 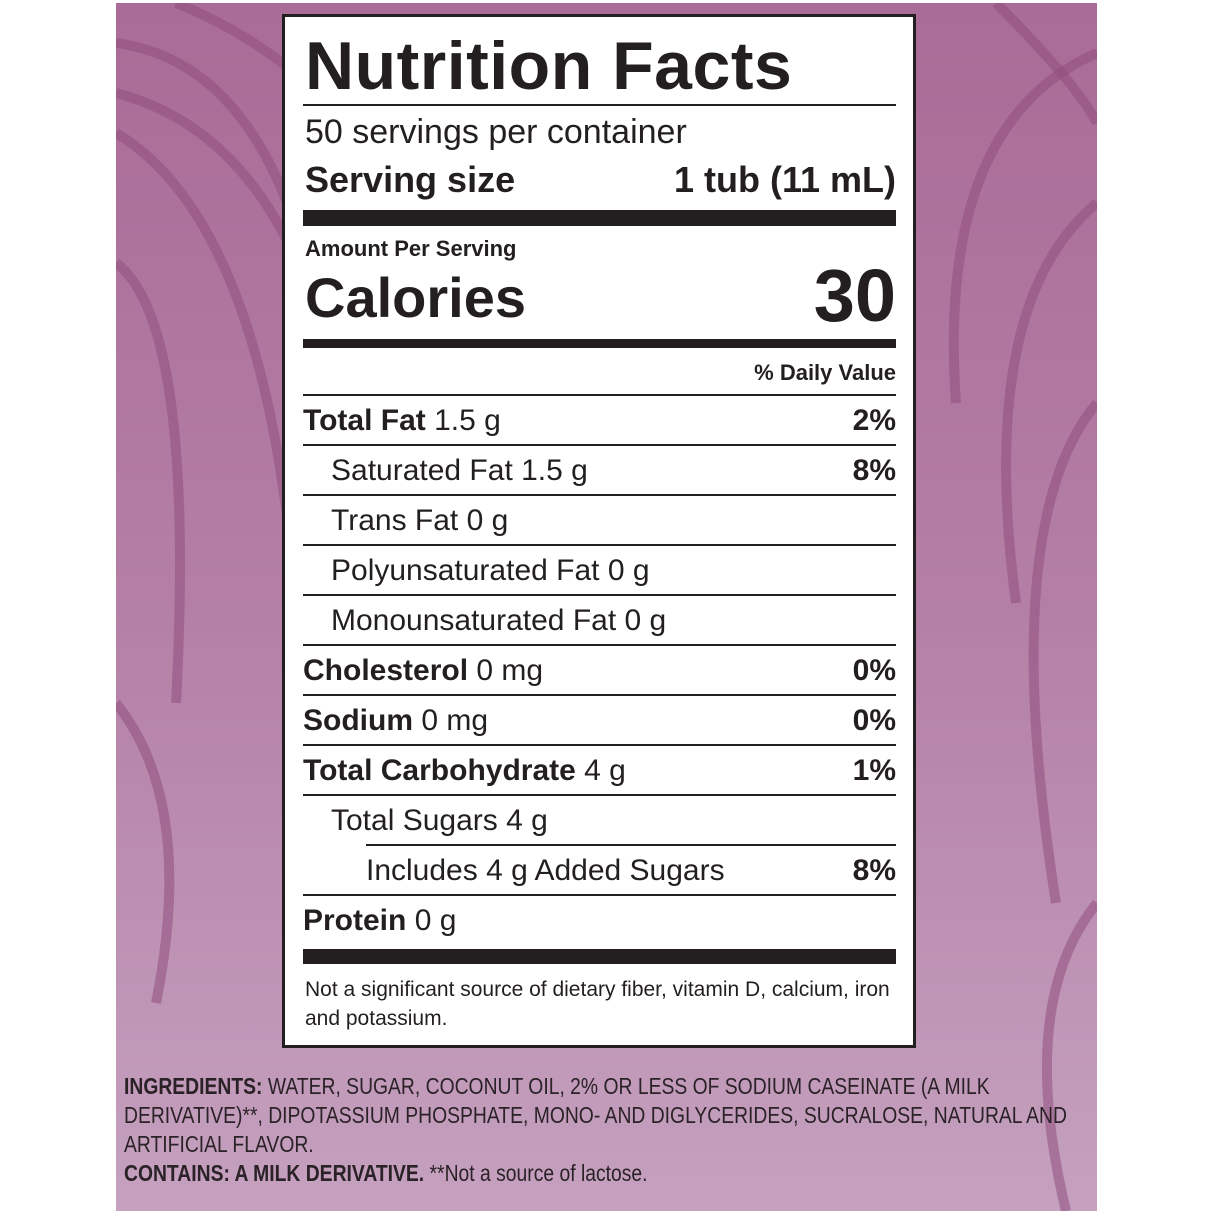 I want to click on ingredients-label: INGREDIENTS:, so click(x=193, y=1086).